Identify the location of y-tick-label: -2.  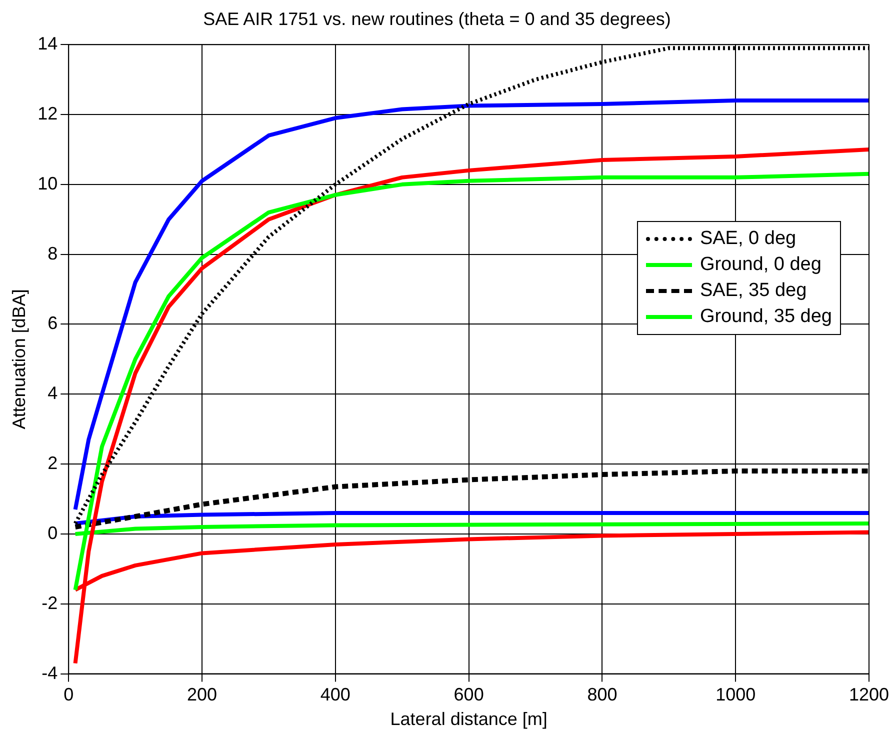
(50, 602).